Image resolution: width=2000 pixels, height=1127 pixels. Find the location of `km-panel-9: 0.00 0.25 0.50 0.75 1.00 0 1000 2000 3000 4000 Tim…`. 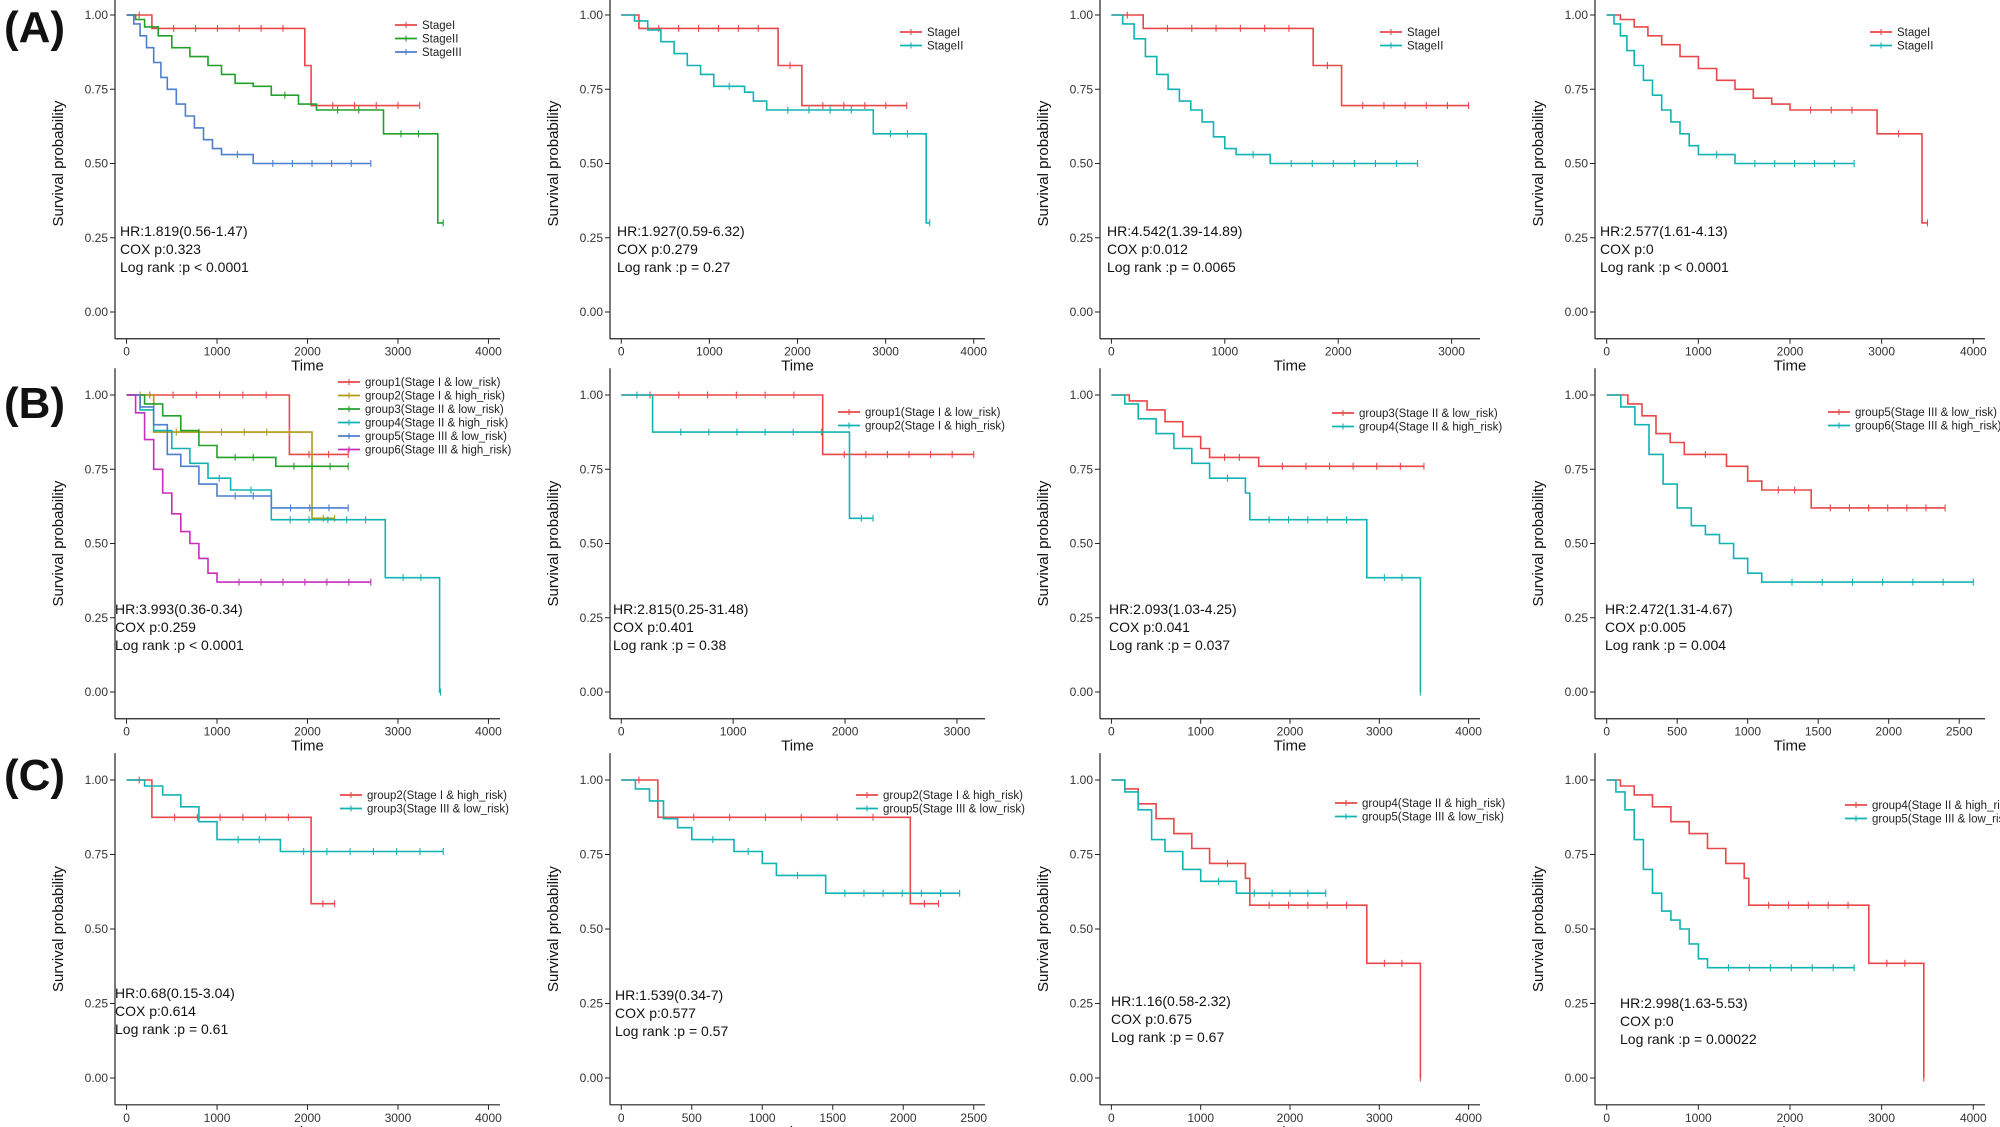

km-panel-9: 0.00 0.25 0.50 0.75 1.00 0 1000 2000 3000 4000 Tim… is located at coordinates (279, 940).